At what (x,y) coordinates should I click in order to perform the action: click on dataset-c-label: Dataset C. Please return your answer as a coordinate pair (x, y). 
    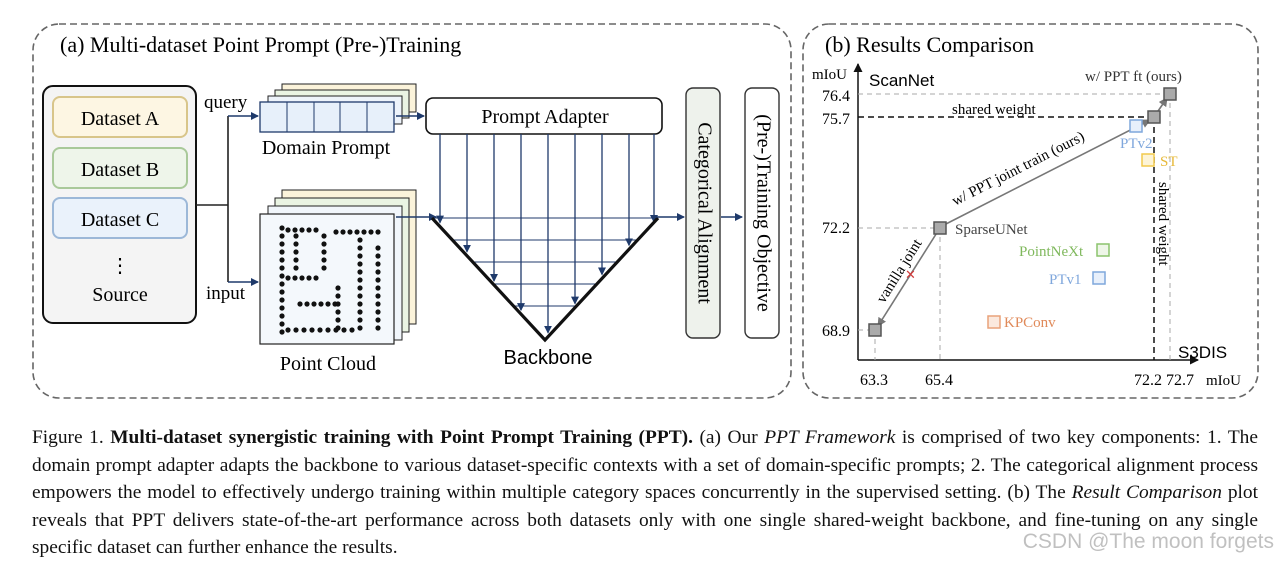
    Looking at the image, I should click on (120, 220).